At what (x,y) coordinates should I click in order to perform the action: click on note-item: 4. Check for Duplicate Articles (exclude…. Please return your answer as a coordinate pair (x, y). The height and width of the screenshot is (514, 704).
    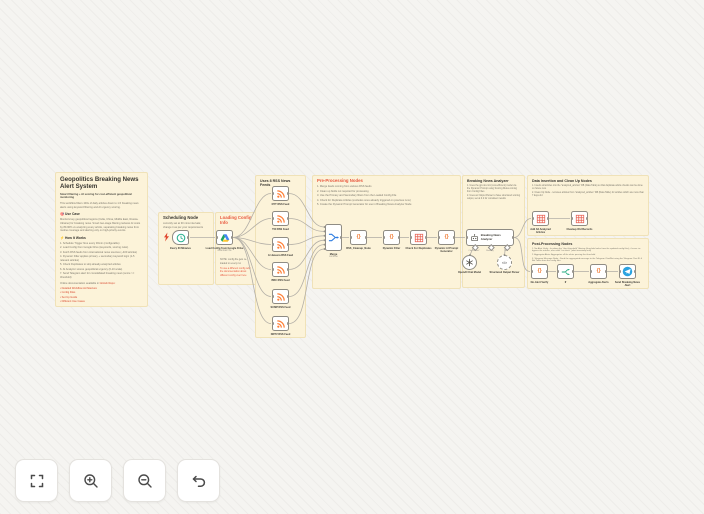
    Looking at the image, I should click on (364, 200).